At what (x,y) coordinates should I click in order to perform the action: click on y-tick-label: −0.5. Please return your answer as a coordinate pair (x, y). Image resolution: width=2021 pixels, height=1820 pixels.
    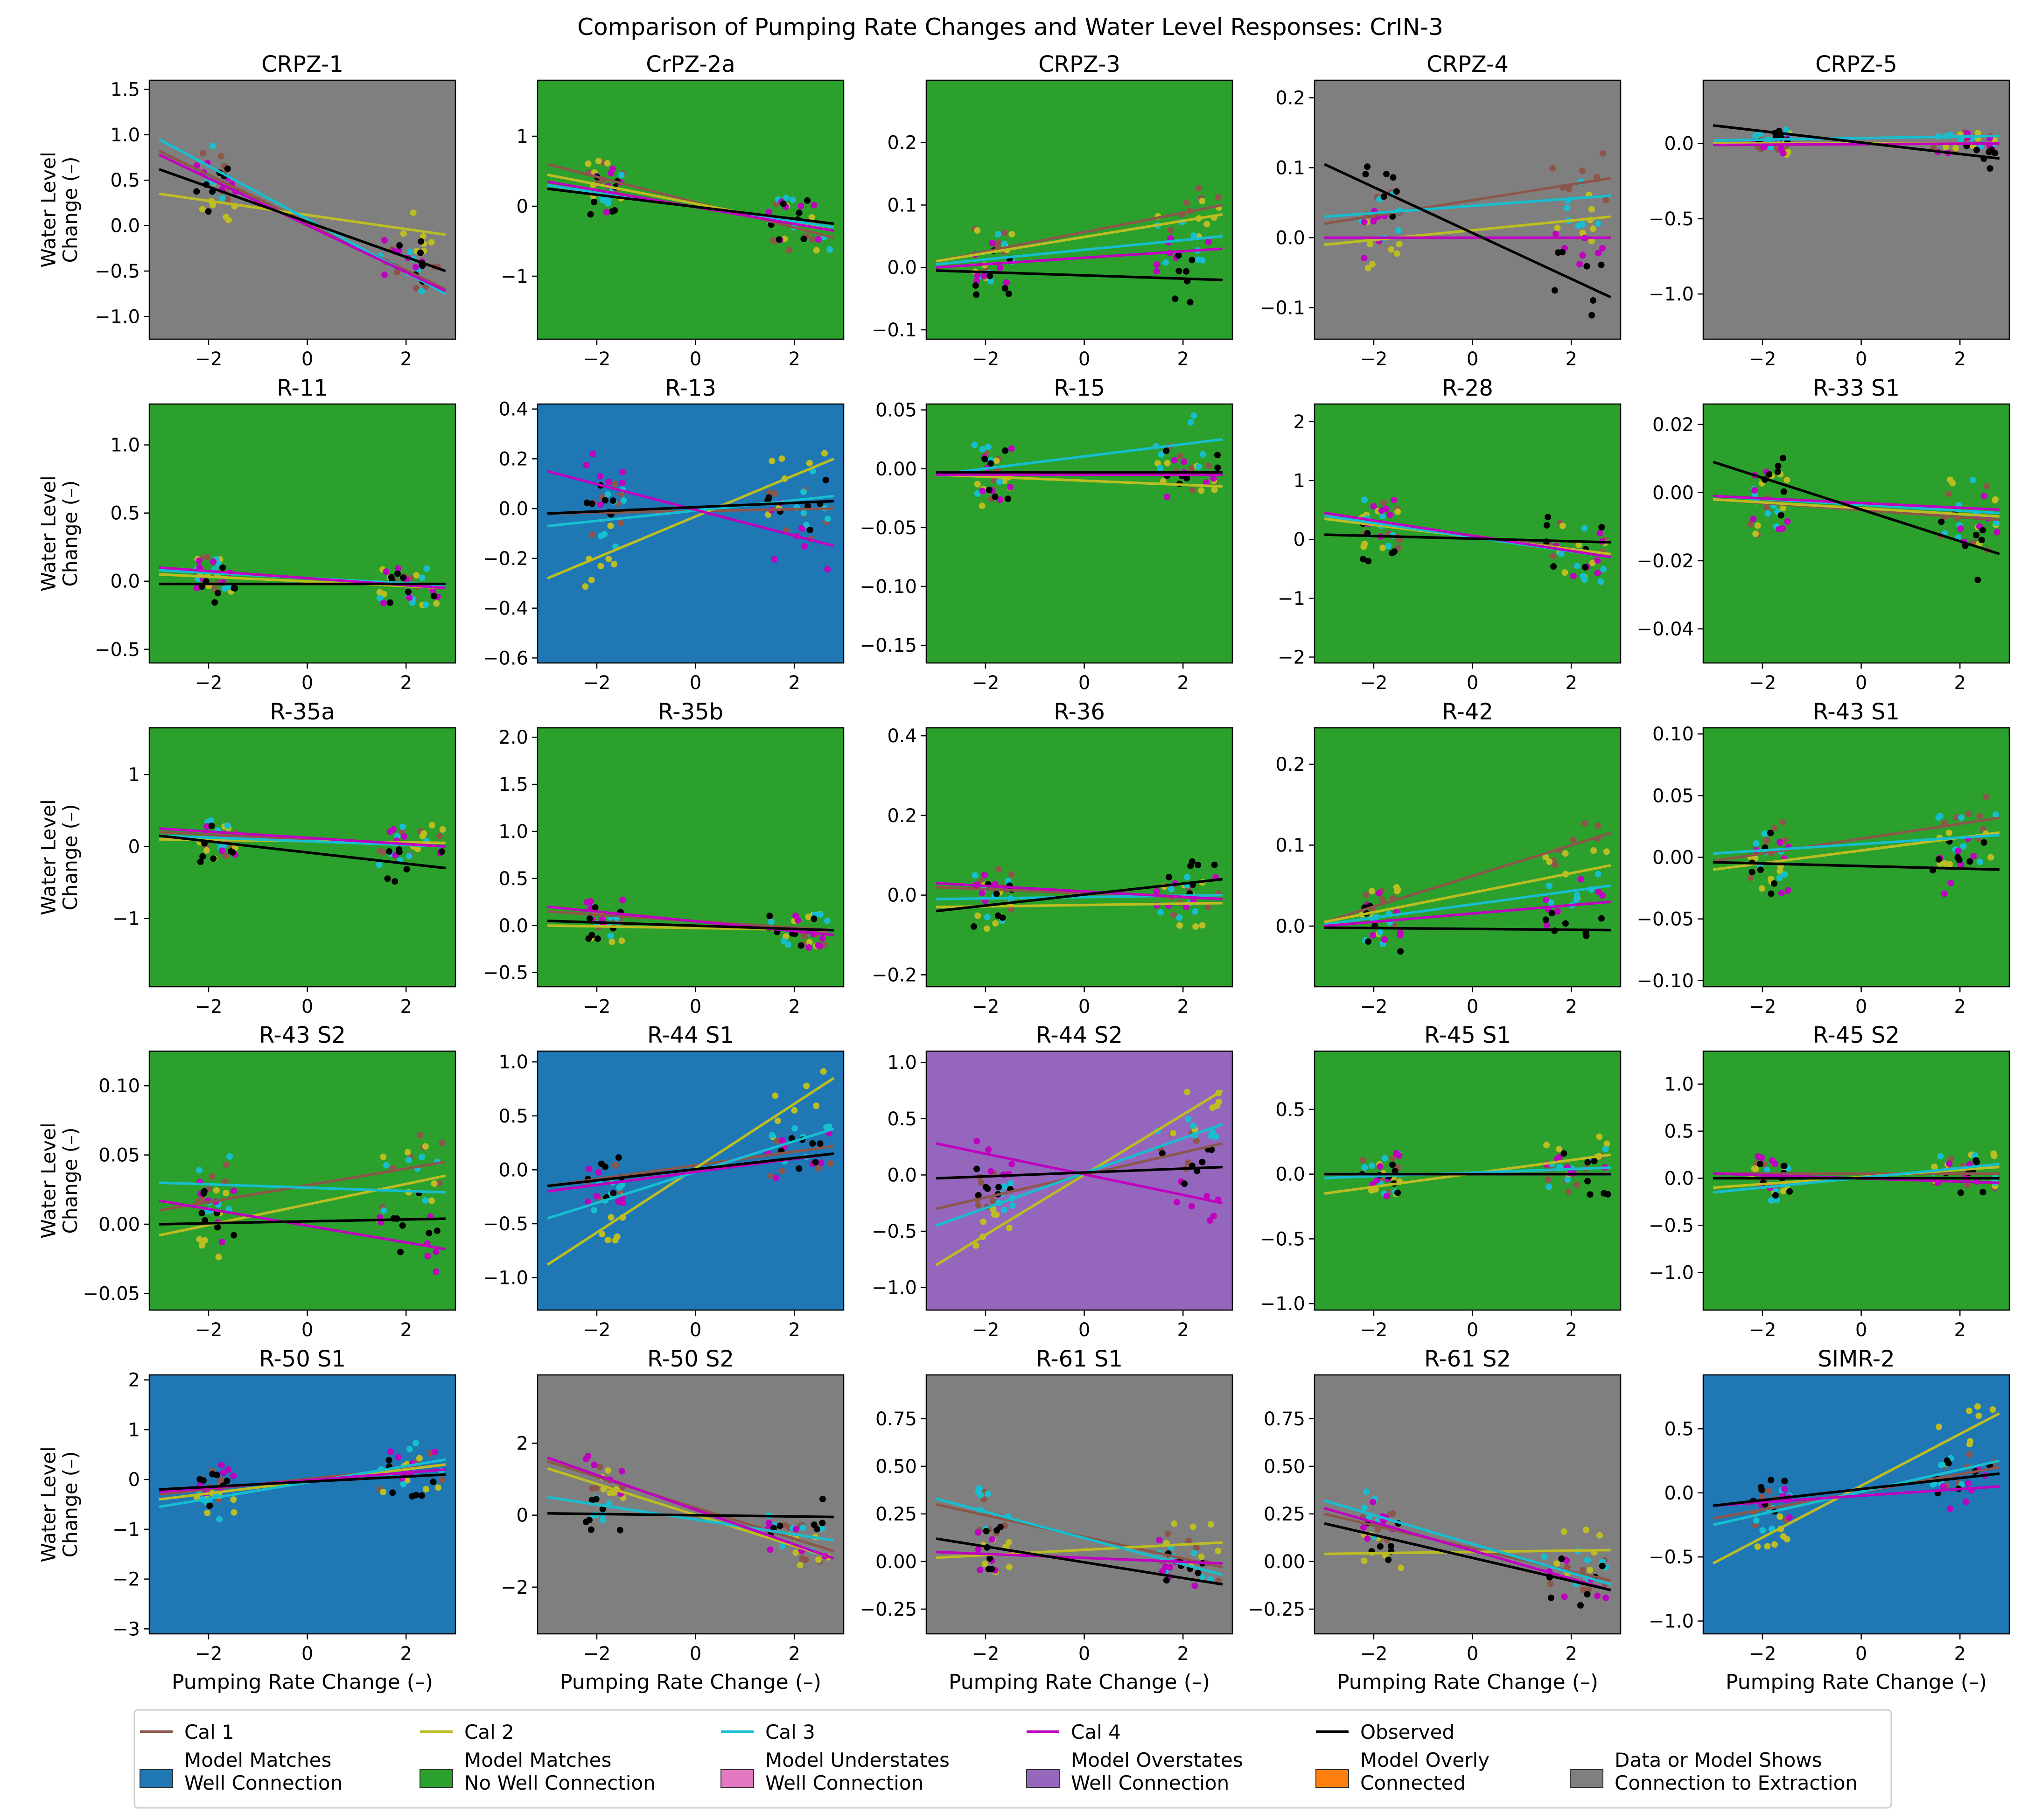
    Looking at the image, I should click on (117, 650).